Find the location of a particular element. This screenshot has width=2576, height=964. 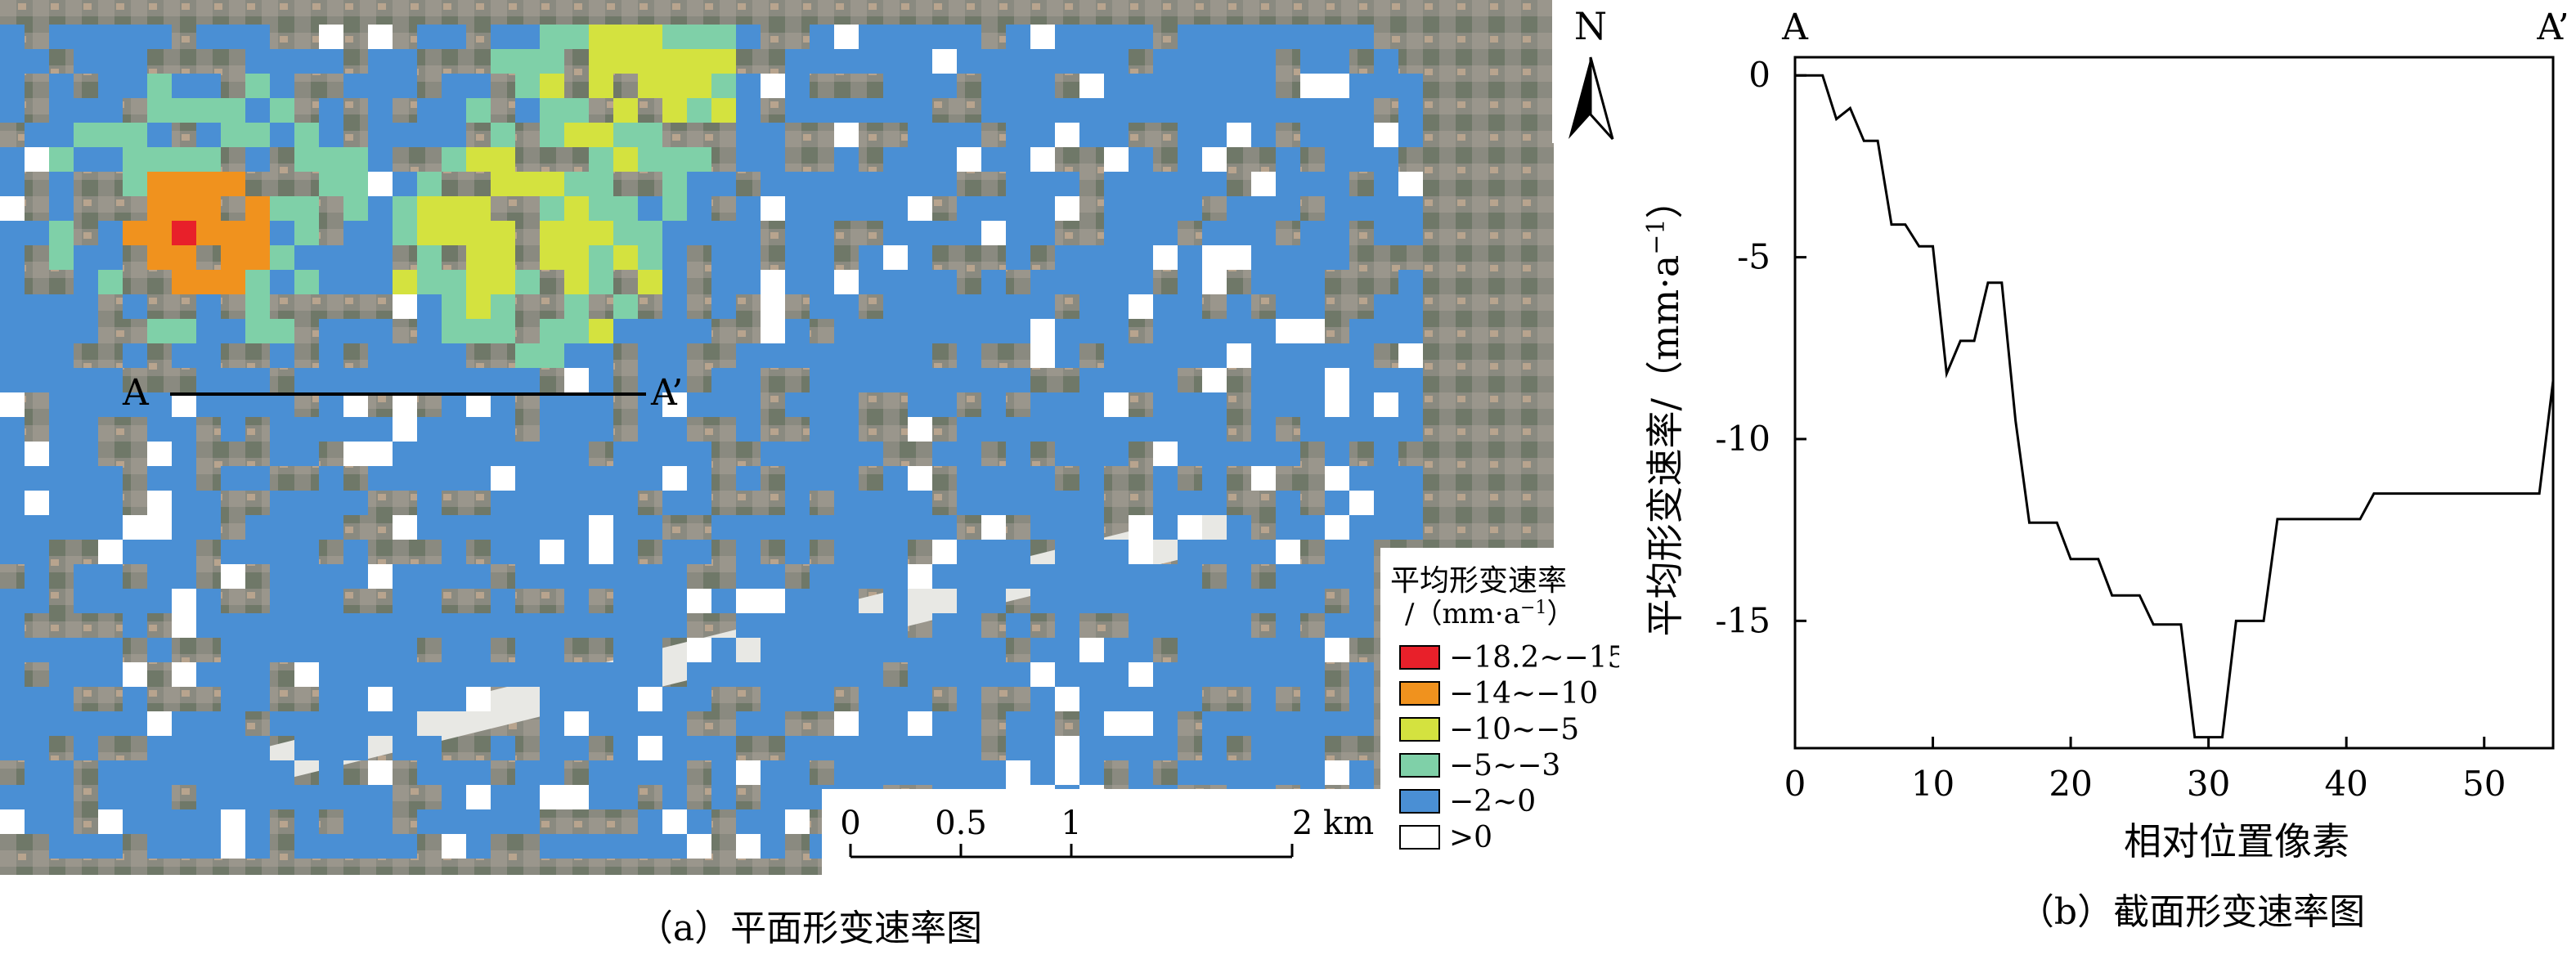

y-tick-label: -5 is located at coordinates (1754, 257).